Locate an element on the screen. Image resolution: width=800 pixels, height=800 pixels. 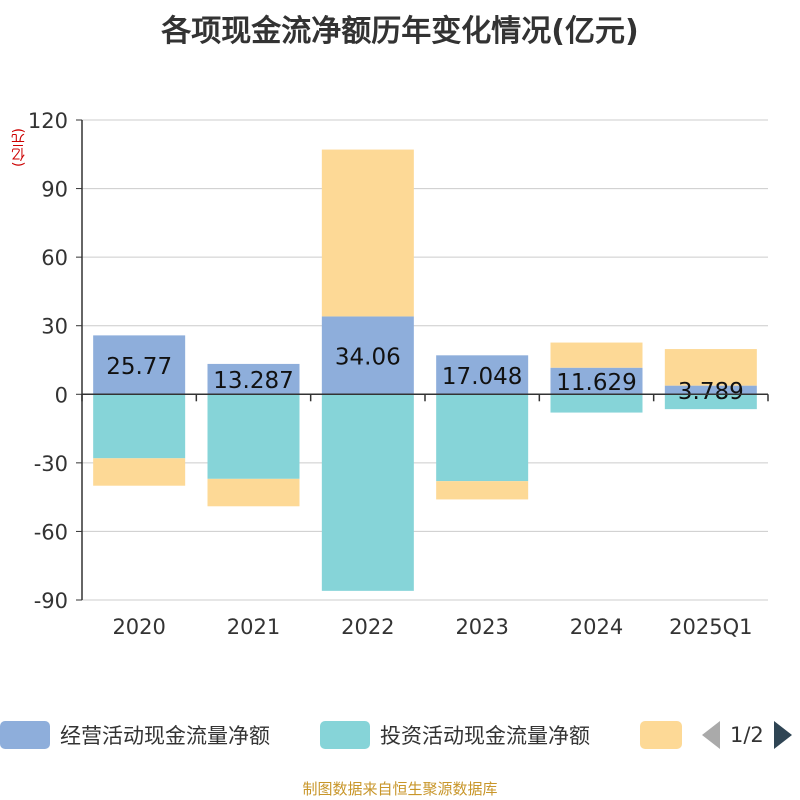
y-tick-label: 90 is located at coordinates (54, 190).